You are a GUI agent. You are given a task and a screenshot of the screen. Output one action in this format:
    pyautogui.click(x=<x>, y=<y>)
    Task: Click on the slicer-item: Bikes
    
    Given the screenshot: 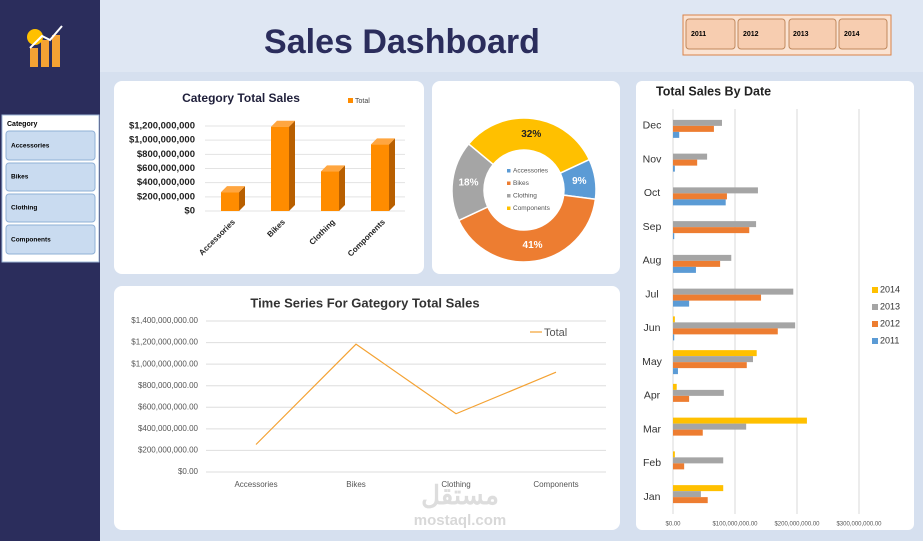 What is the action you would take?
    pyautogui.click(x=50, y=177)
    